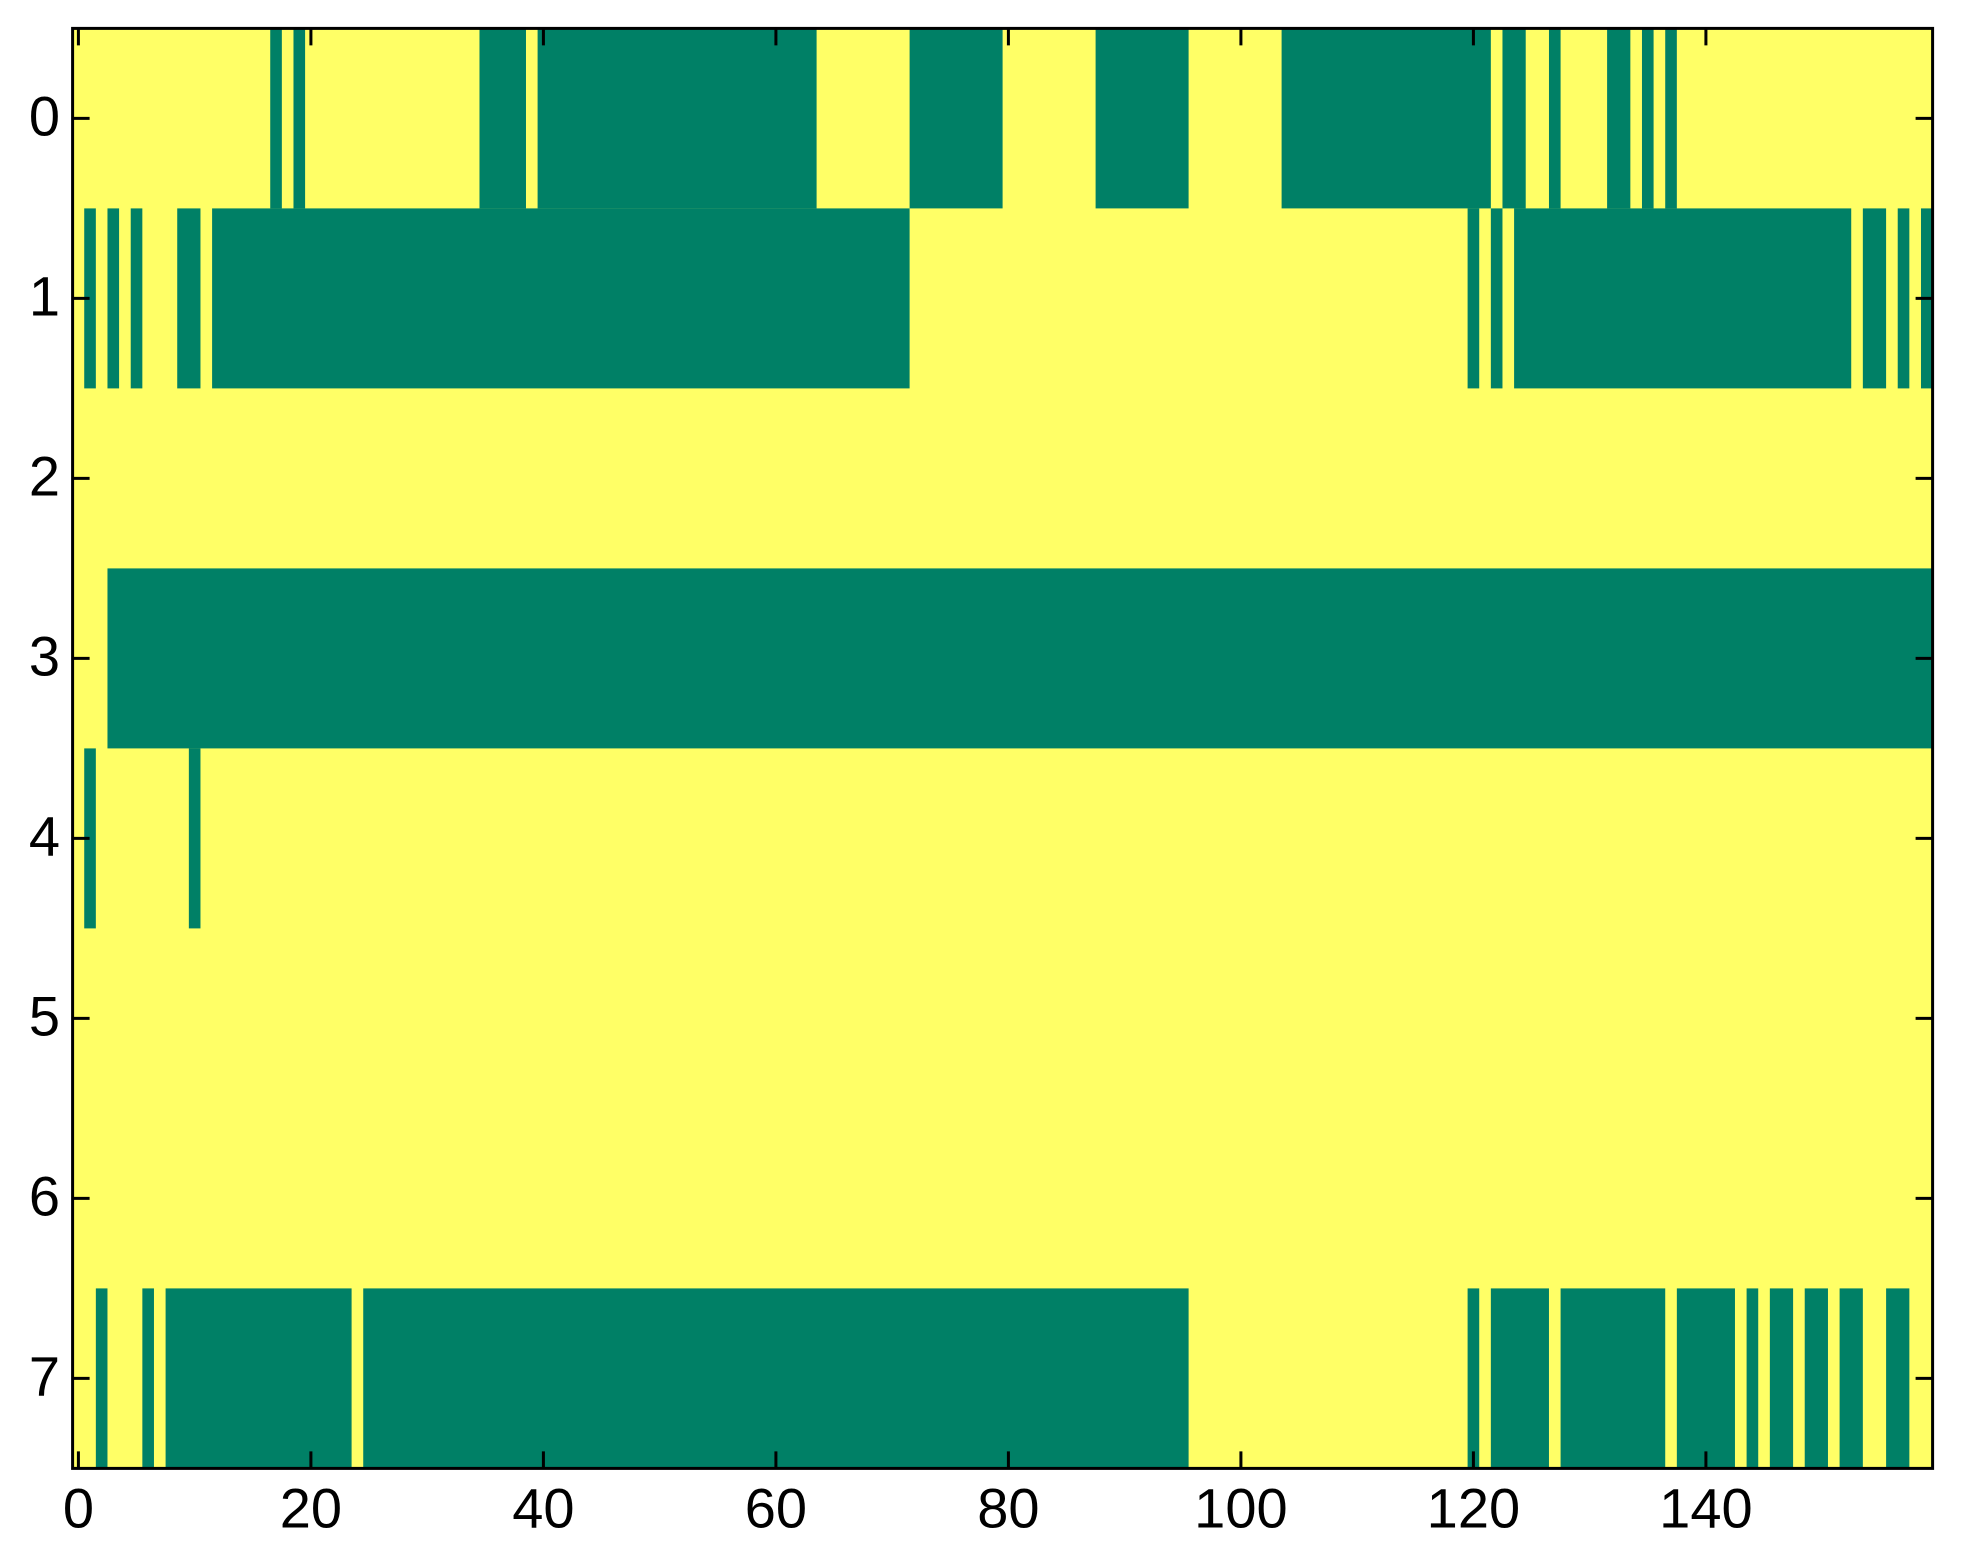  I want to click on svg-text: 1, so click(44, 295).